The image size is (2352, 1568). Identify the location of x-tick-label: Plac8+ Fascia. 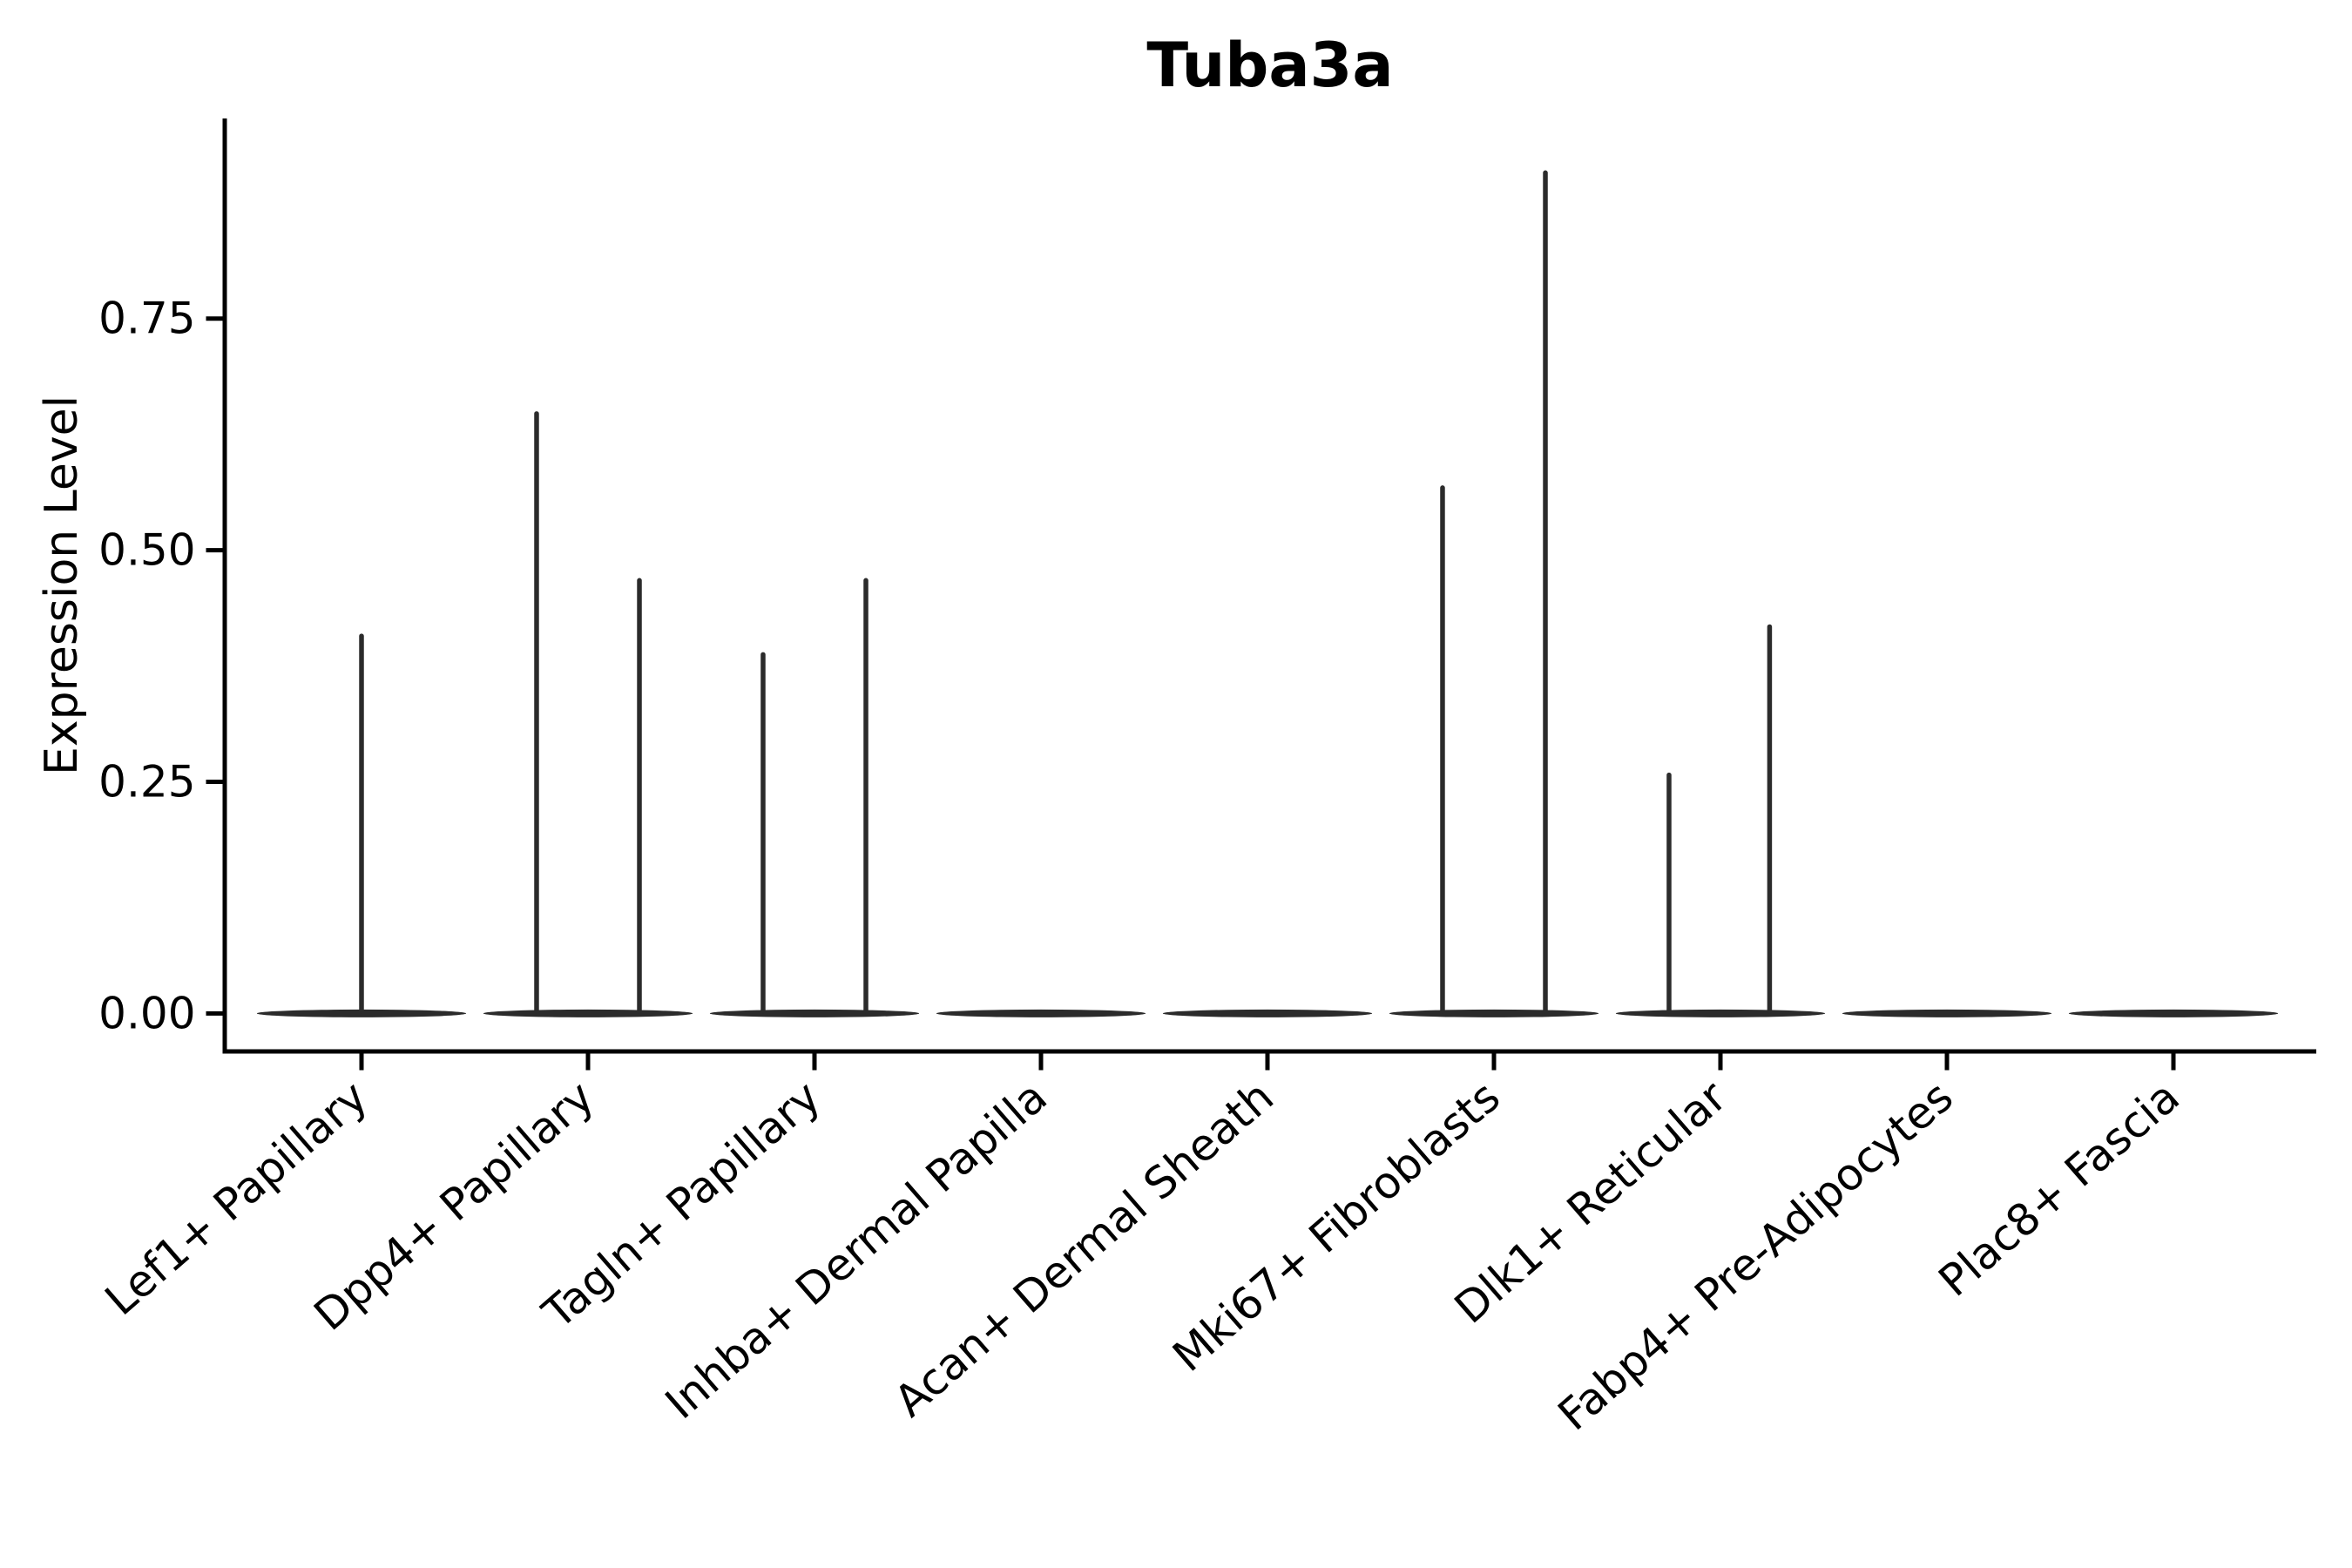
(2059, 1189).